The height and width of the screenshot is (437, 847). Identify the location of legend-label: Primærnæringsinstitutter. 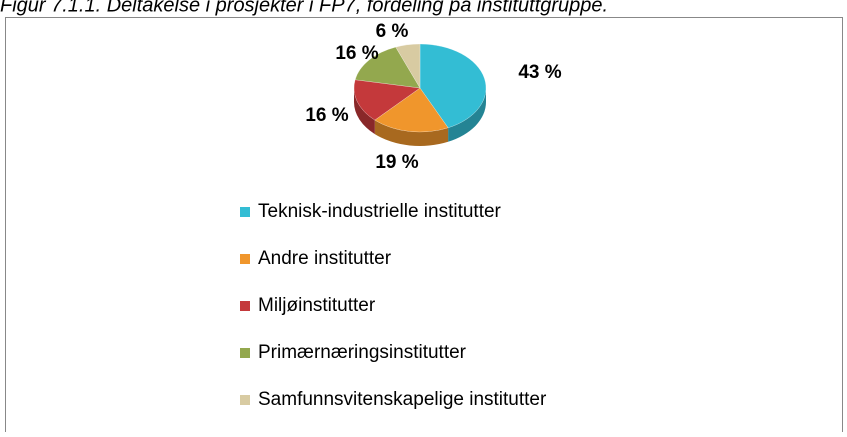
(362, 352).